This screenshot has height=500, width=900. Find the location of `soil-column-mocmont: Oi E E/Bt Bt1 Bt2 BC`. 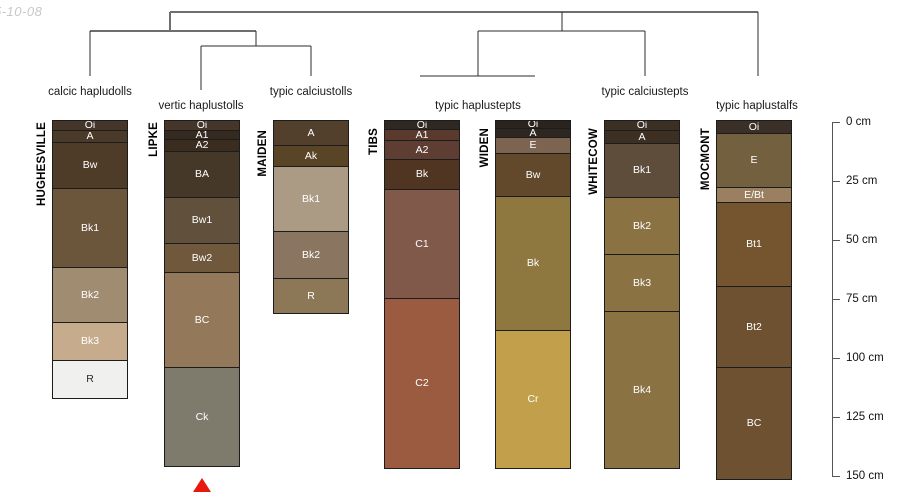

soil-column-mocmont: Oi E E/Bt Bt1 Bt2 BC is located at coordinates (754, 300).